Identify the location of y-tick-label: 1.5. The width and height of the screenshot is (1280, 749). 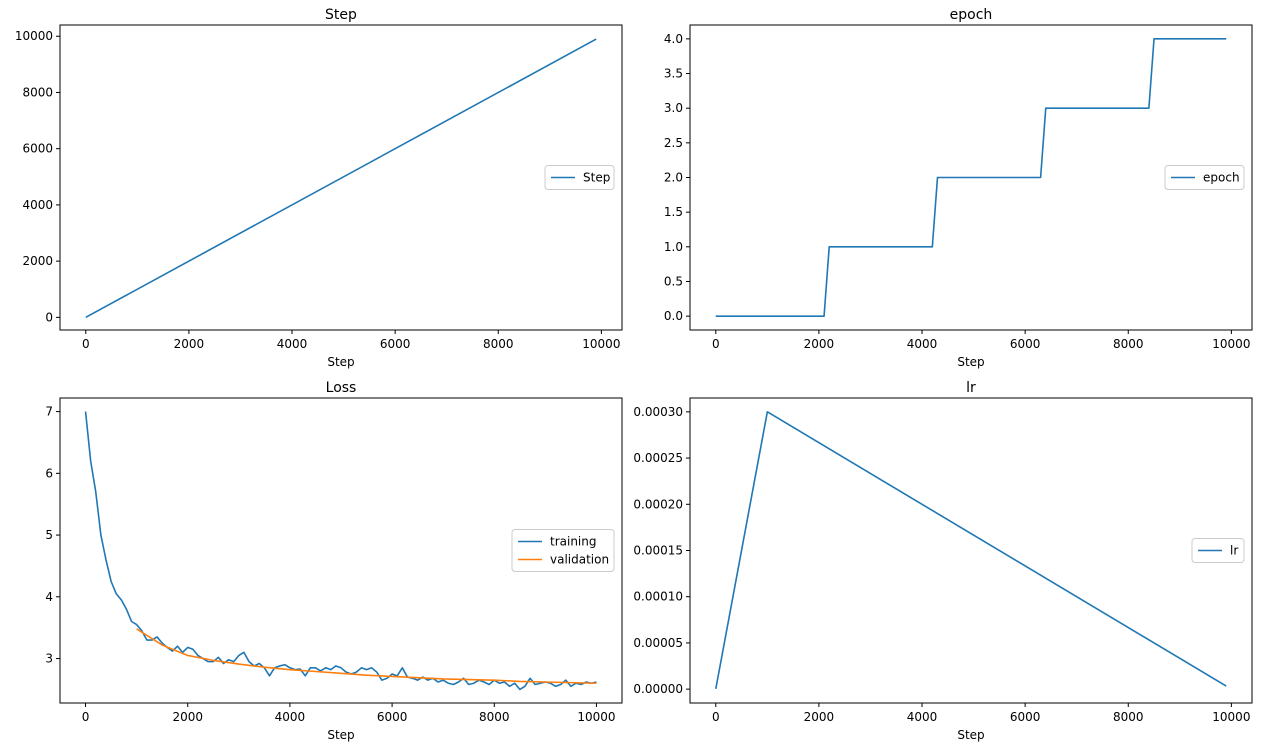
(673, 212).